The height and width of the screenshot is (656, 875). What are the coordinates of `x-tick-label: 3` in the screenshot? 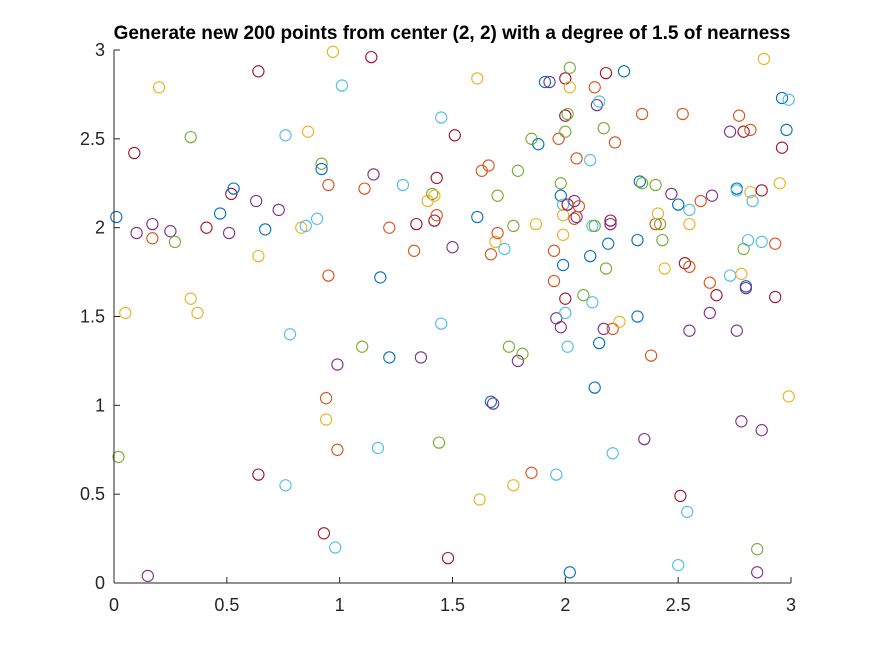 It's located at (791, 605).